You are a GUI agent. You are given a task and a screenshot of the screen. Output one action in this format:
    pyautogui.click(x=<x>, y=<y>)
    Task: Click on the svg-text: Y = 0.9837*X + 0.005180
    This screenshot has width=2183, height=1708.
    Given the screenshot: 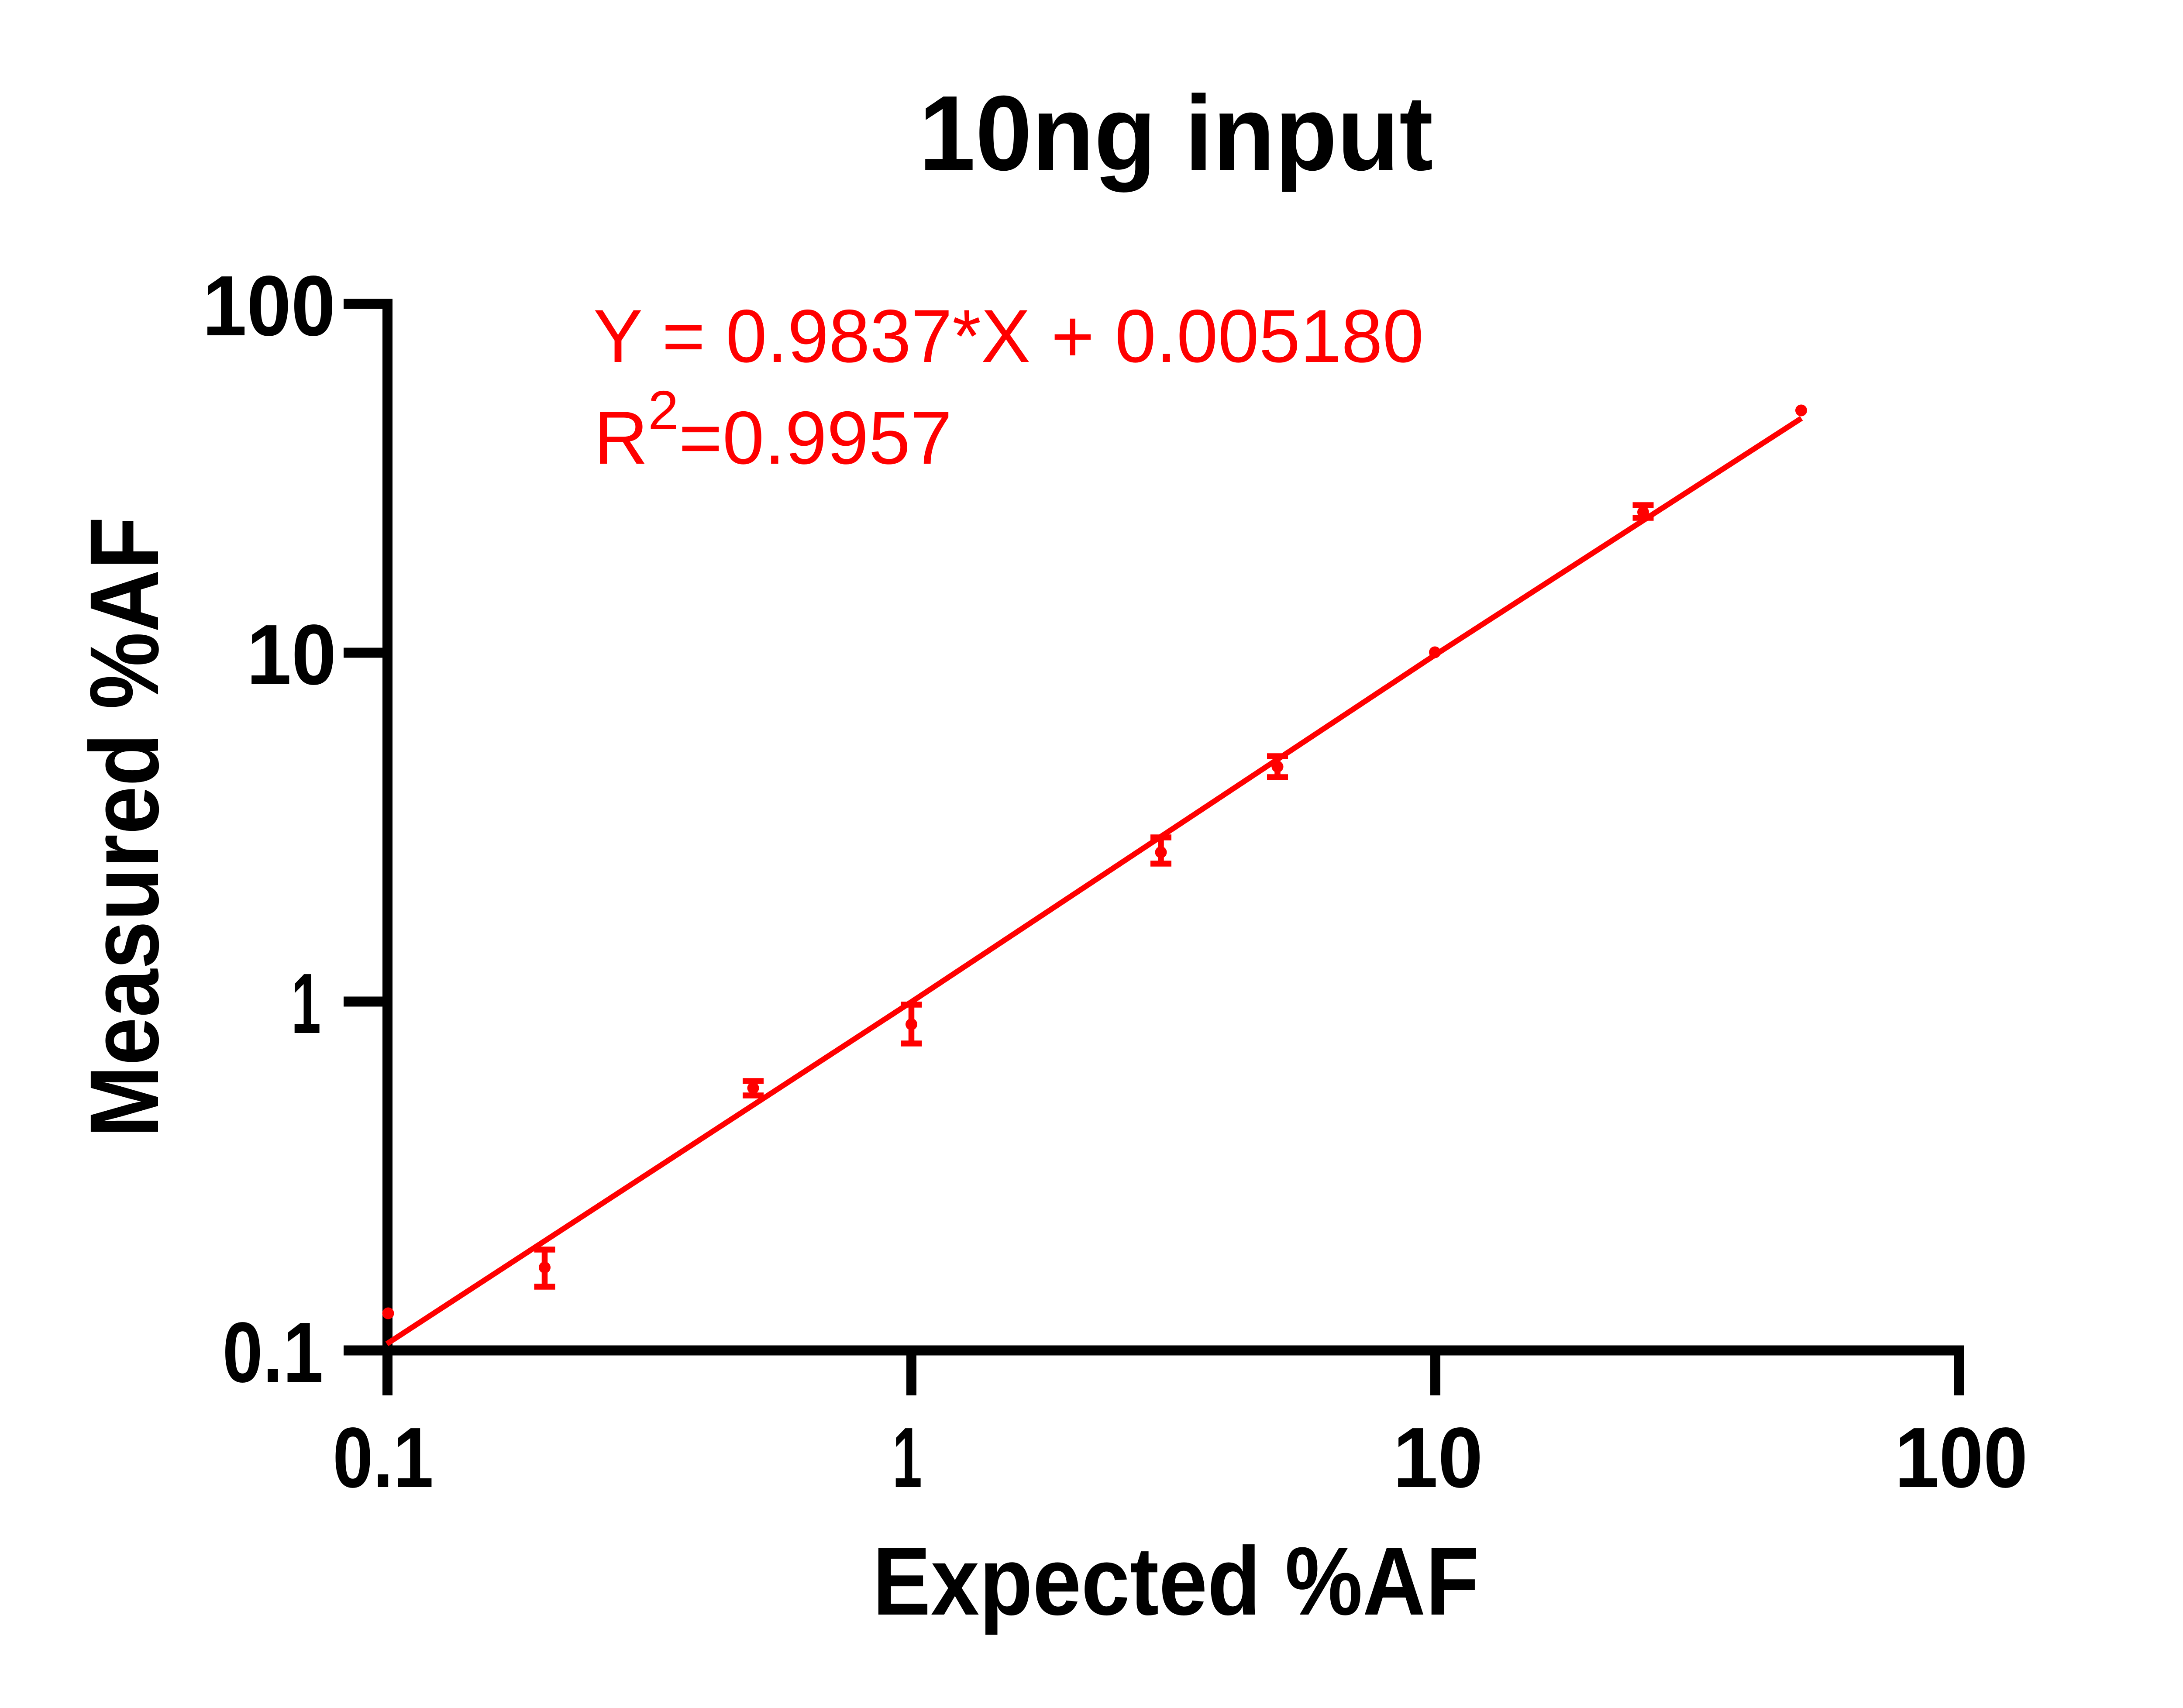 What is the action you would take?
    pyautogui.click(x=1008, y=336)
    